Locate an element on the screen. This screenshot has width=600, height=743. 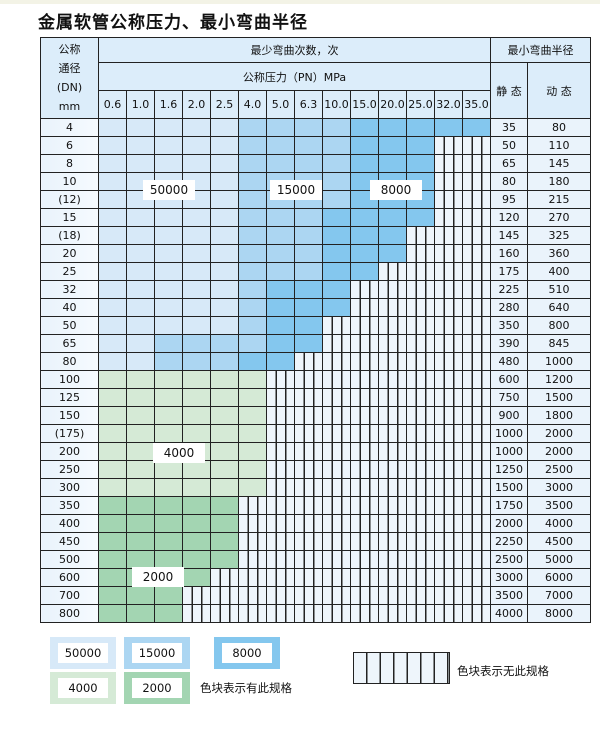
table-row: 25 175 400 is located at coordinates (315, 271).